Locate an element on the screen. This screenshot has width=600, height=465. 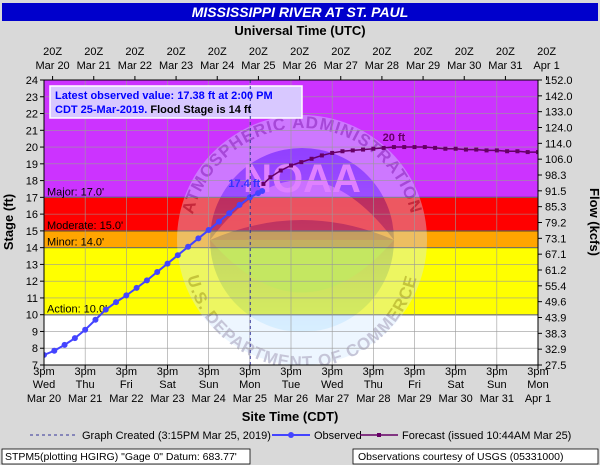
y2-tick-label-12: 98.3 is located at coordinates (555, 176).